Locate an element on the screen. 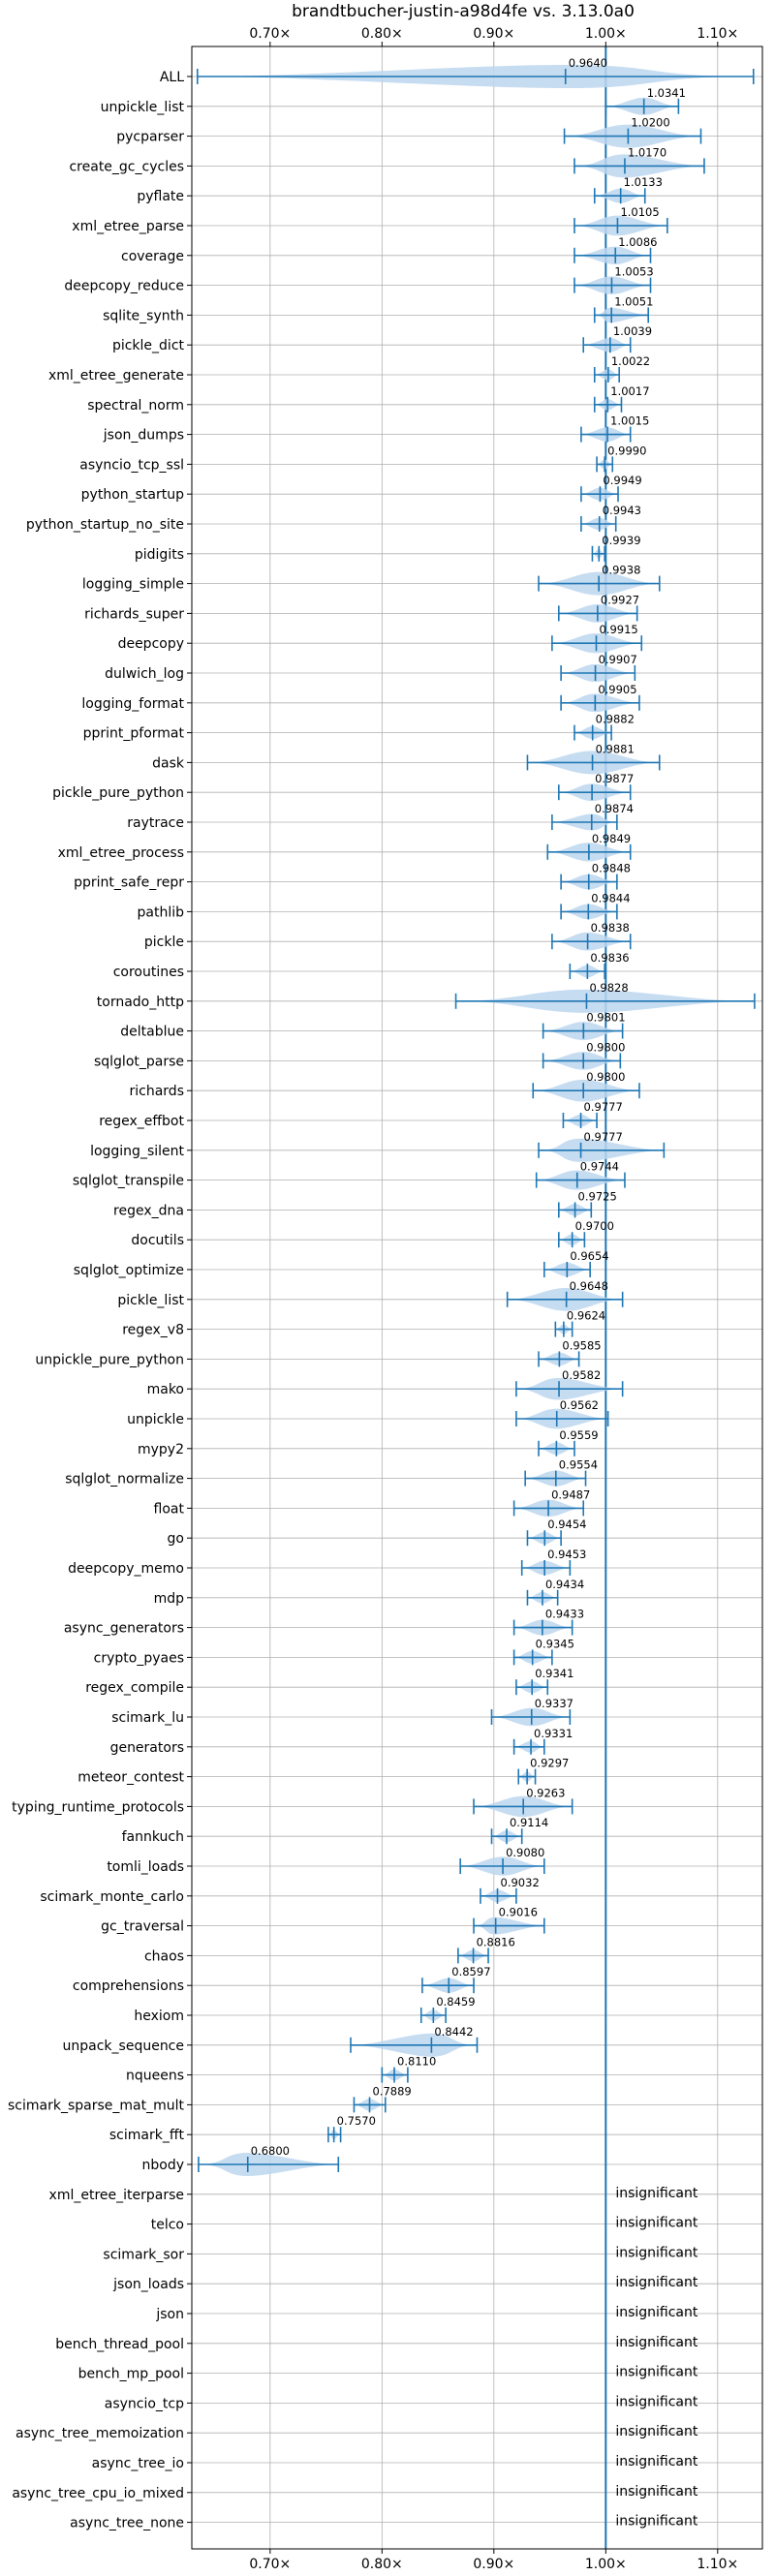 The image size is (775, 2576). value-label: 0.9331 is located at coordinates (553, 1733).